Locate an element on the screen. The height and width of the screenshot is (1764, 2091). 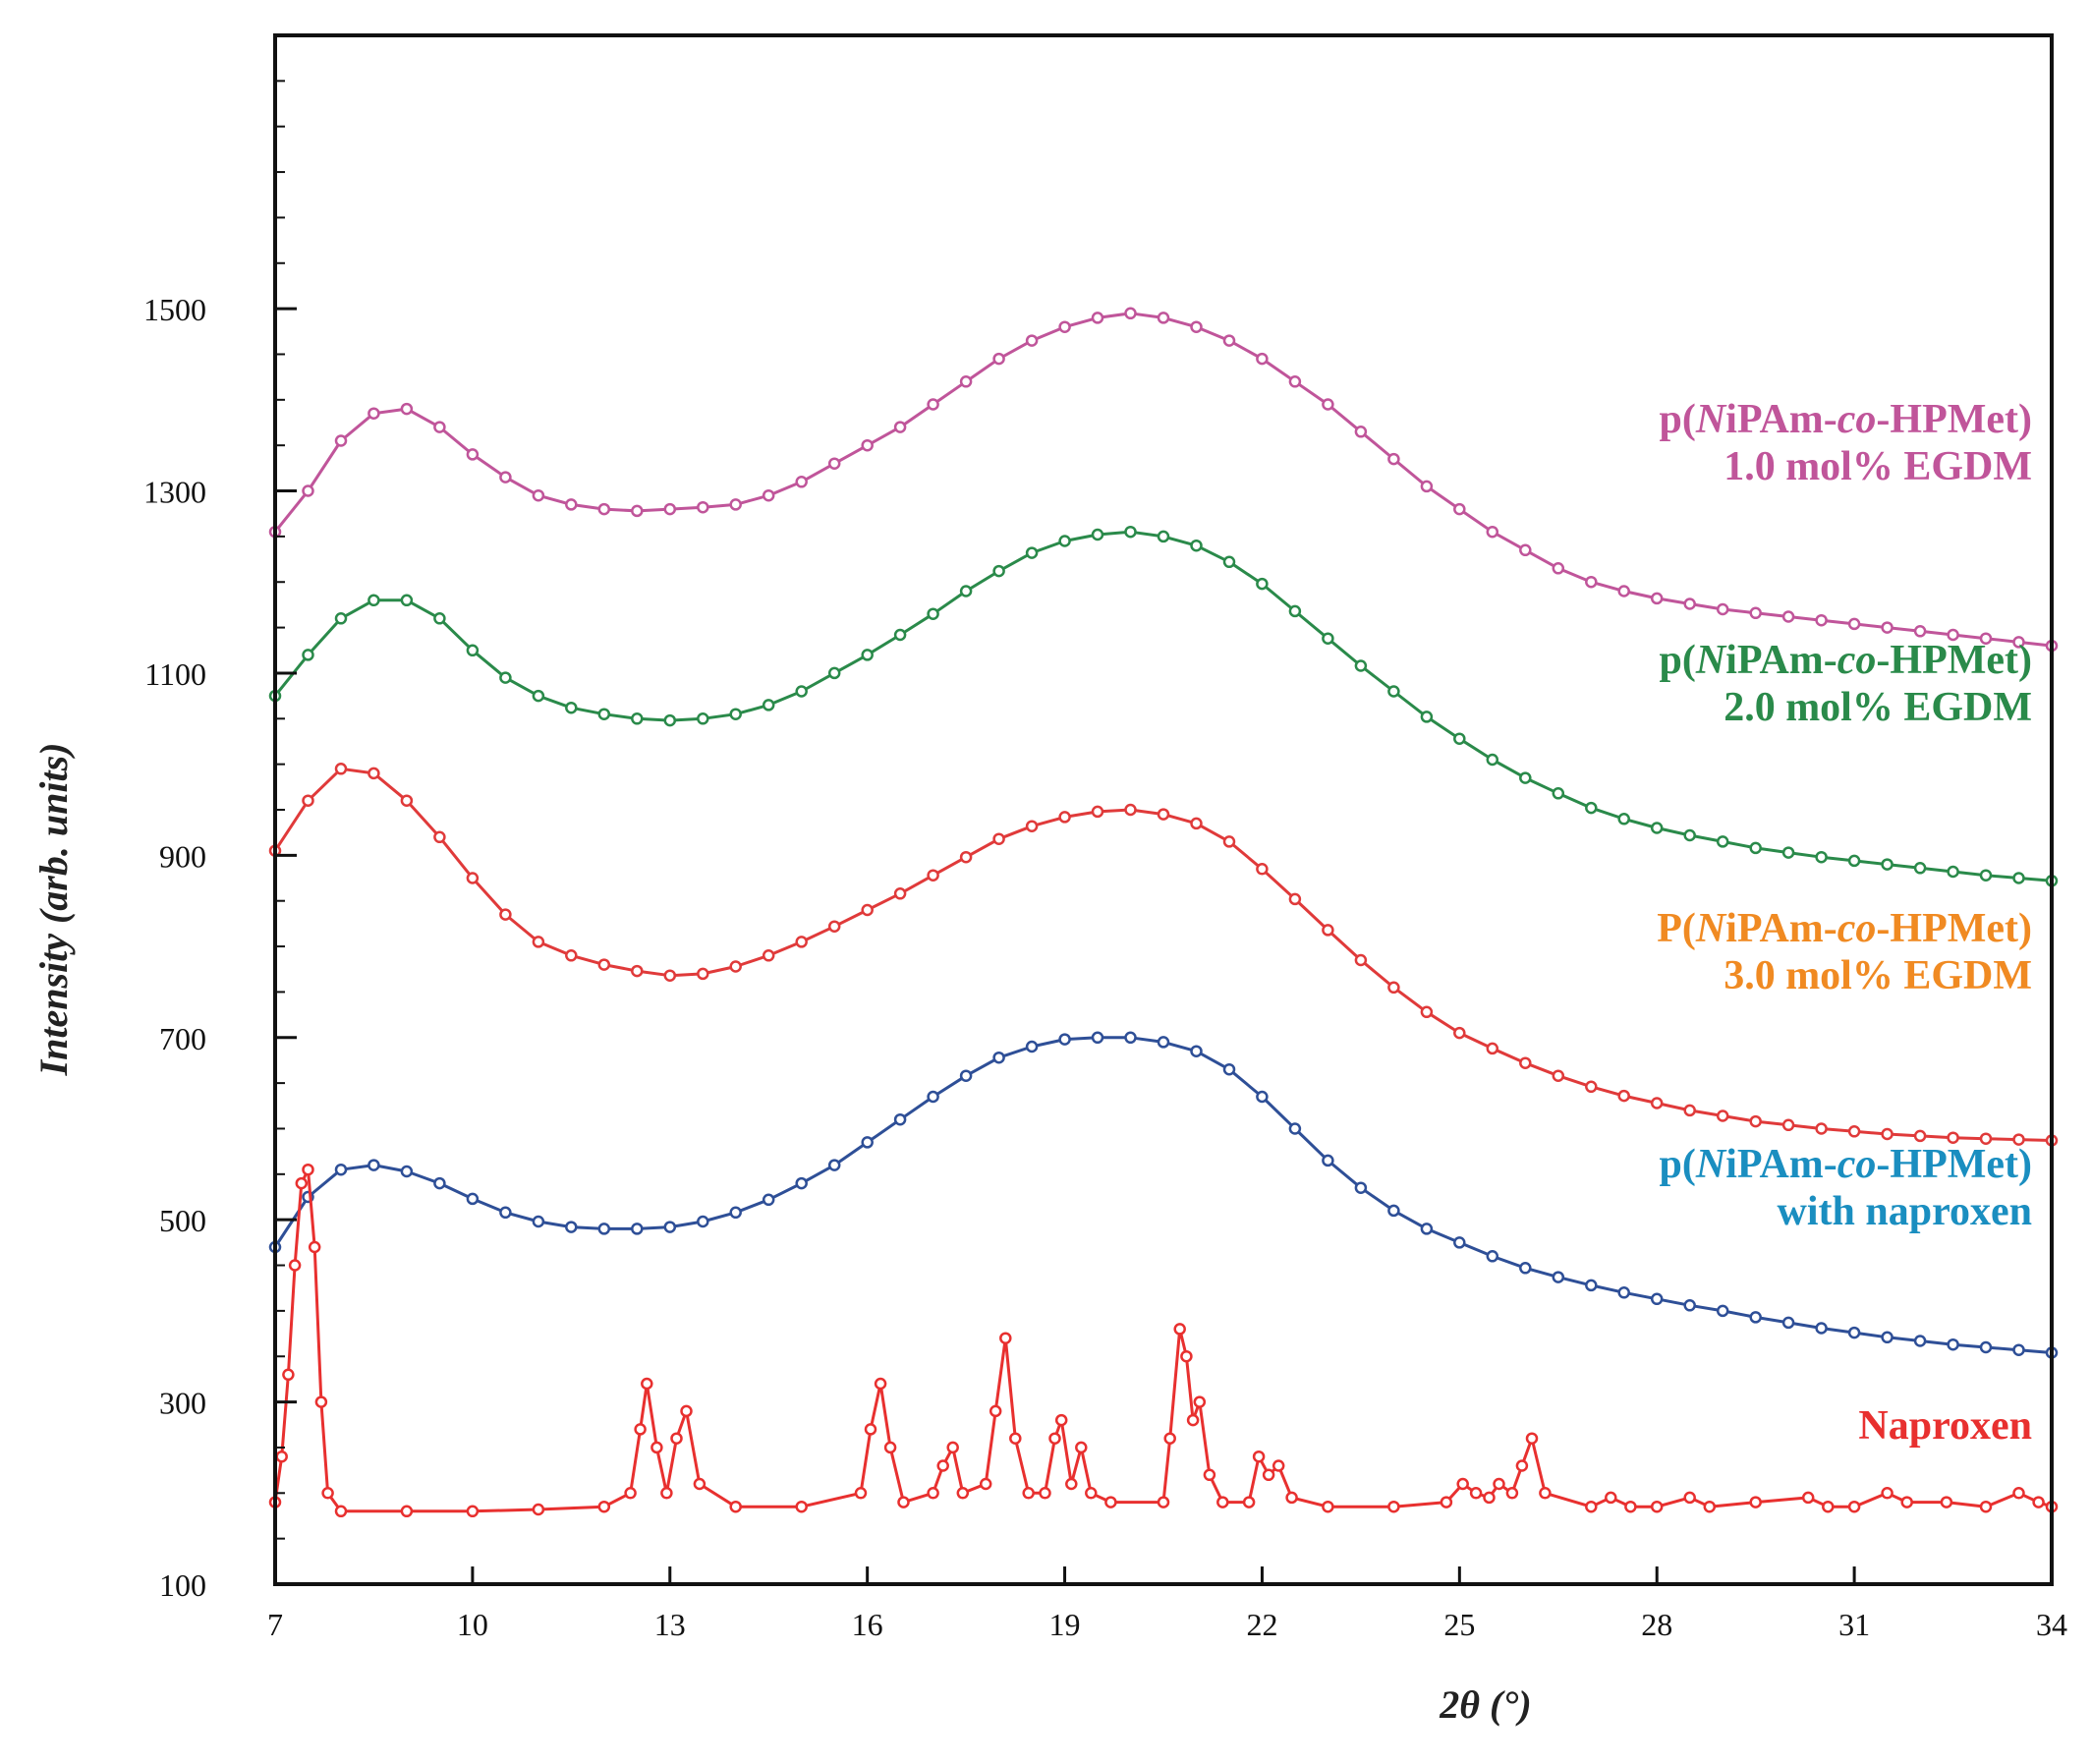
y-tick-label: 300 is located at coordinates (182, 1404).